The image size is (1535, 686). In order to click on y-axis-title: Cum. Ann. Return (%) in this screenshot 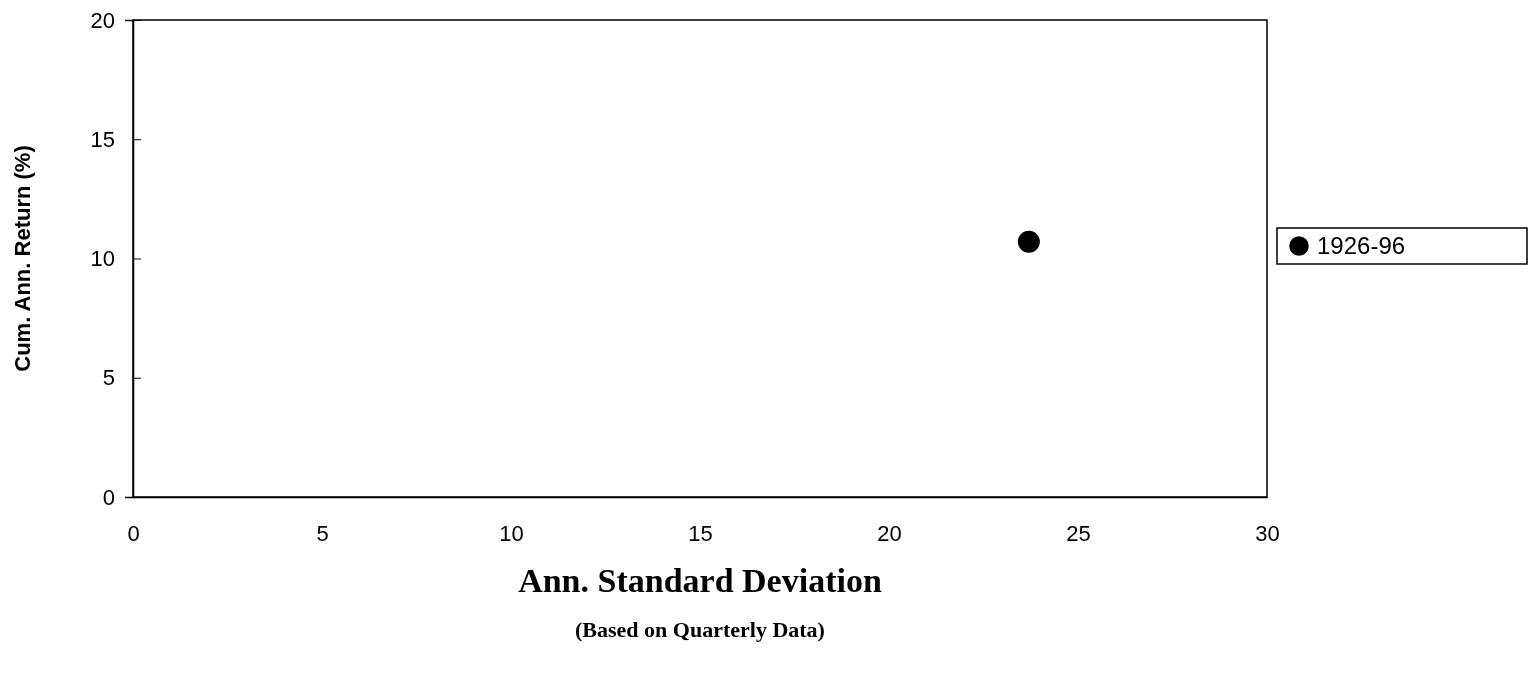, I will do `click(22, 258)`.